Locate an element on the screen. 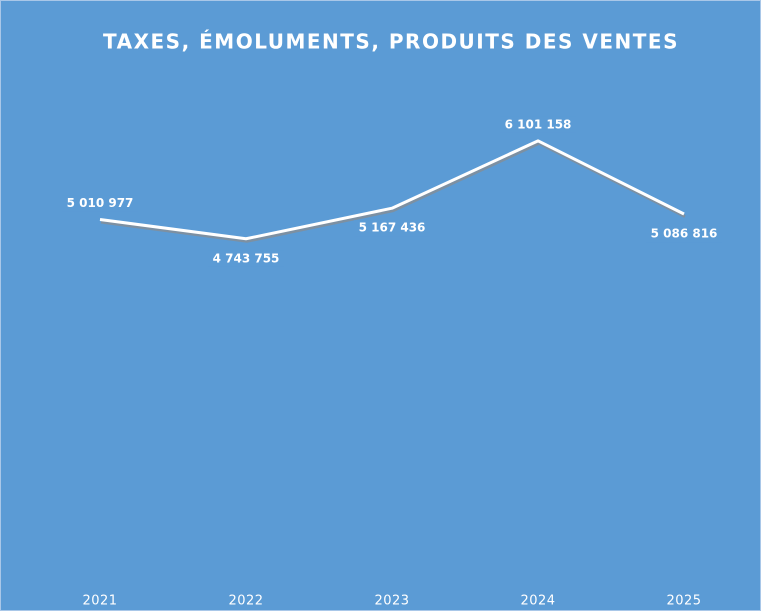 The width and height of the screenshot is (761, 611). data-label: 5 086 816 is located at coordinates (684, 234).